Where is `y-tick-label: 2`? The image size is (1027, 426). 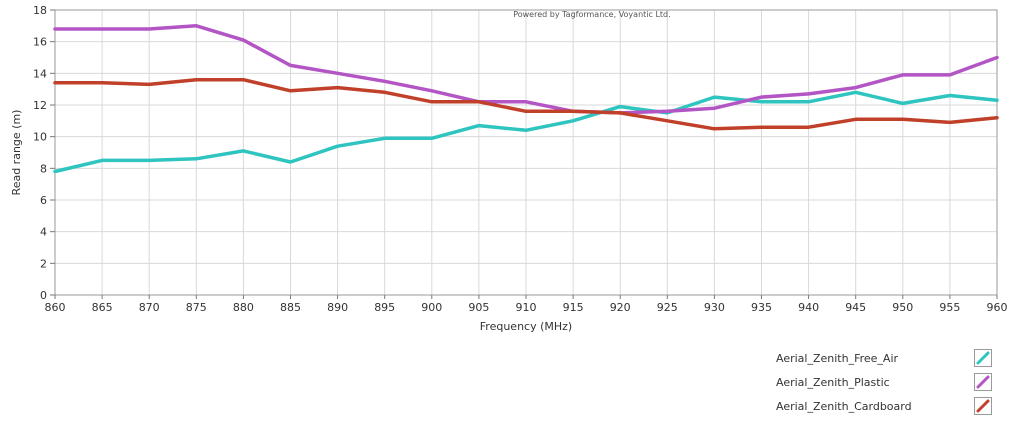
y-tick-label: 2 is located at coordinates (43, 263).